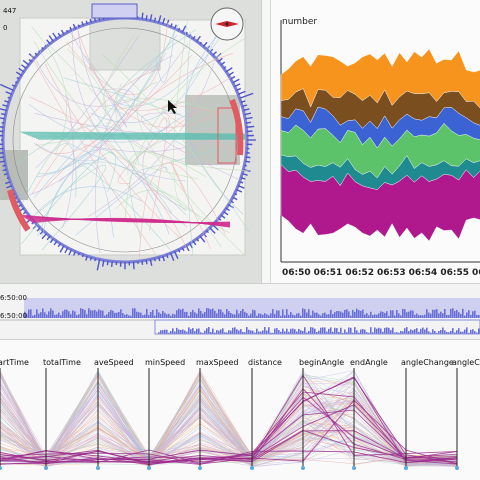 Image resolution: width=480 pixels, height=480 pixels. What do you see at coordinates (5, 28) in the screenshot?
I see `map-secondary-value: 0` at bounding box center [5, 28].